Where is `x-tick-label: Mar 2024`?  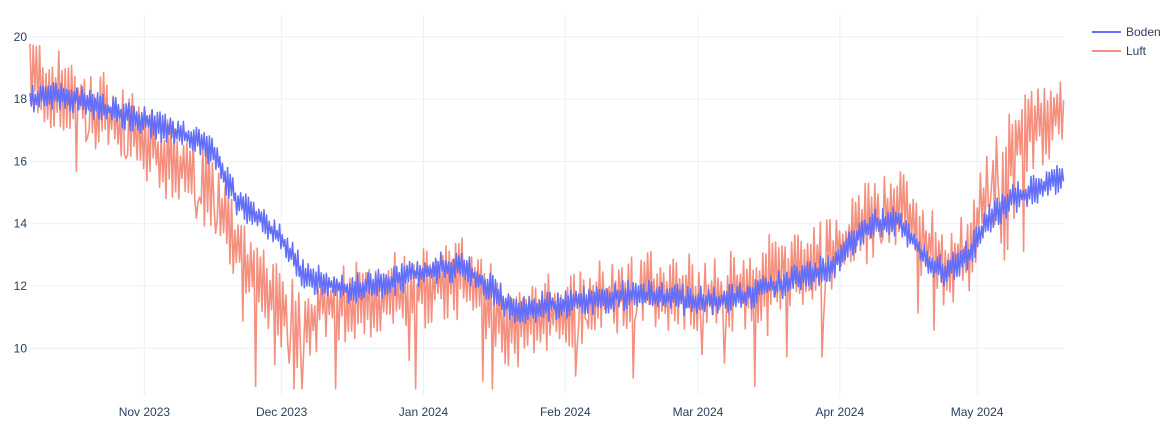
x-tick-label: Mar 2024 is located at coordinates (698, 412).